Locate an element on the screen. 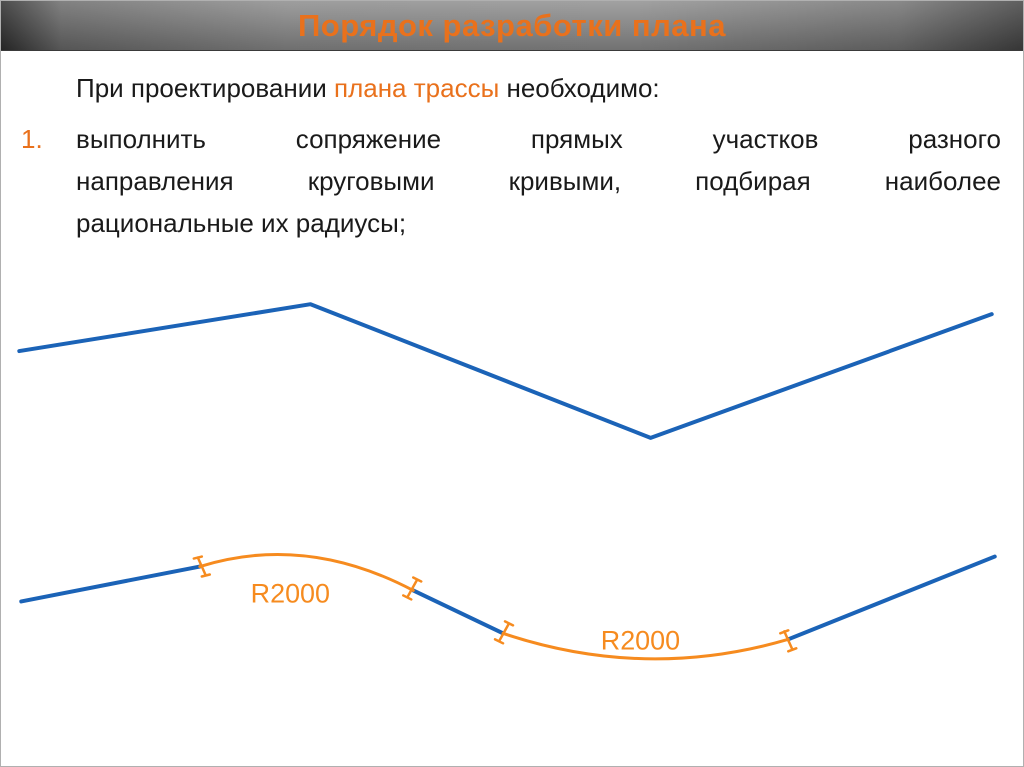 This screenshot has width=1024, height=767. slide-header: Порядок разработки плана is located at coordinates (512, 26).